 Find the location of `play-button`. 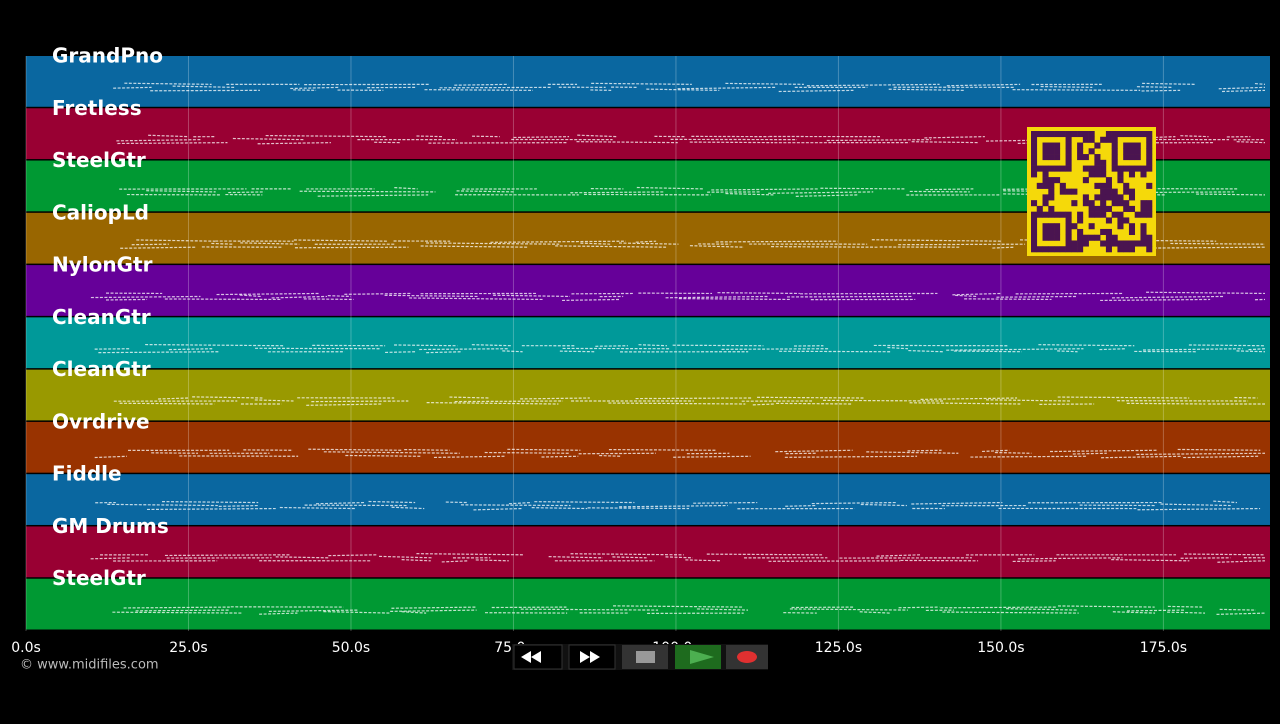

play-button is located at coordinates (698, 657).